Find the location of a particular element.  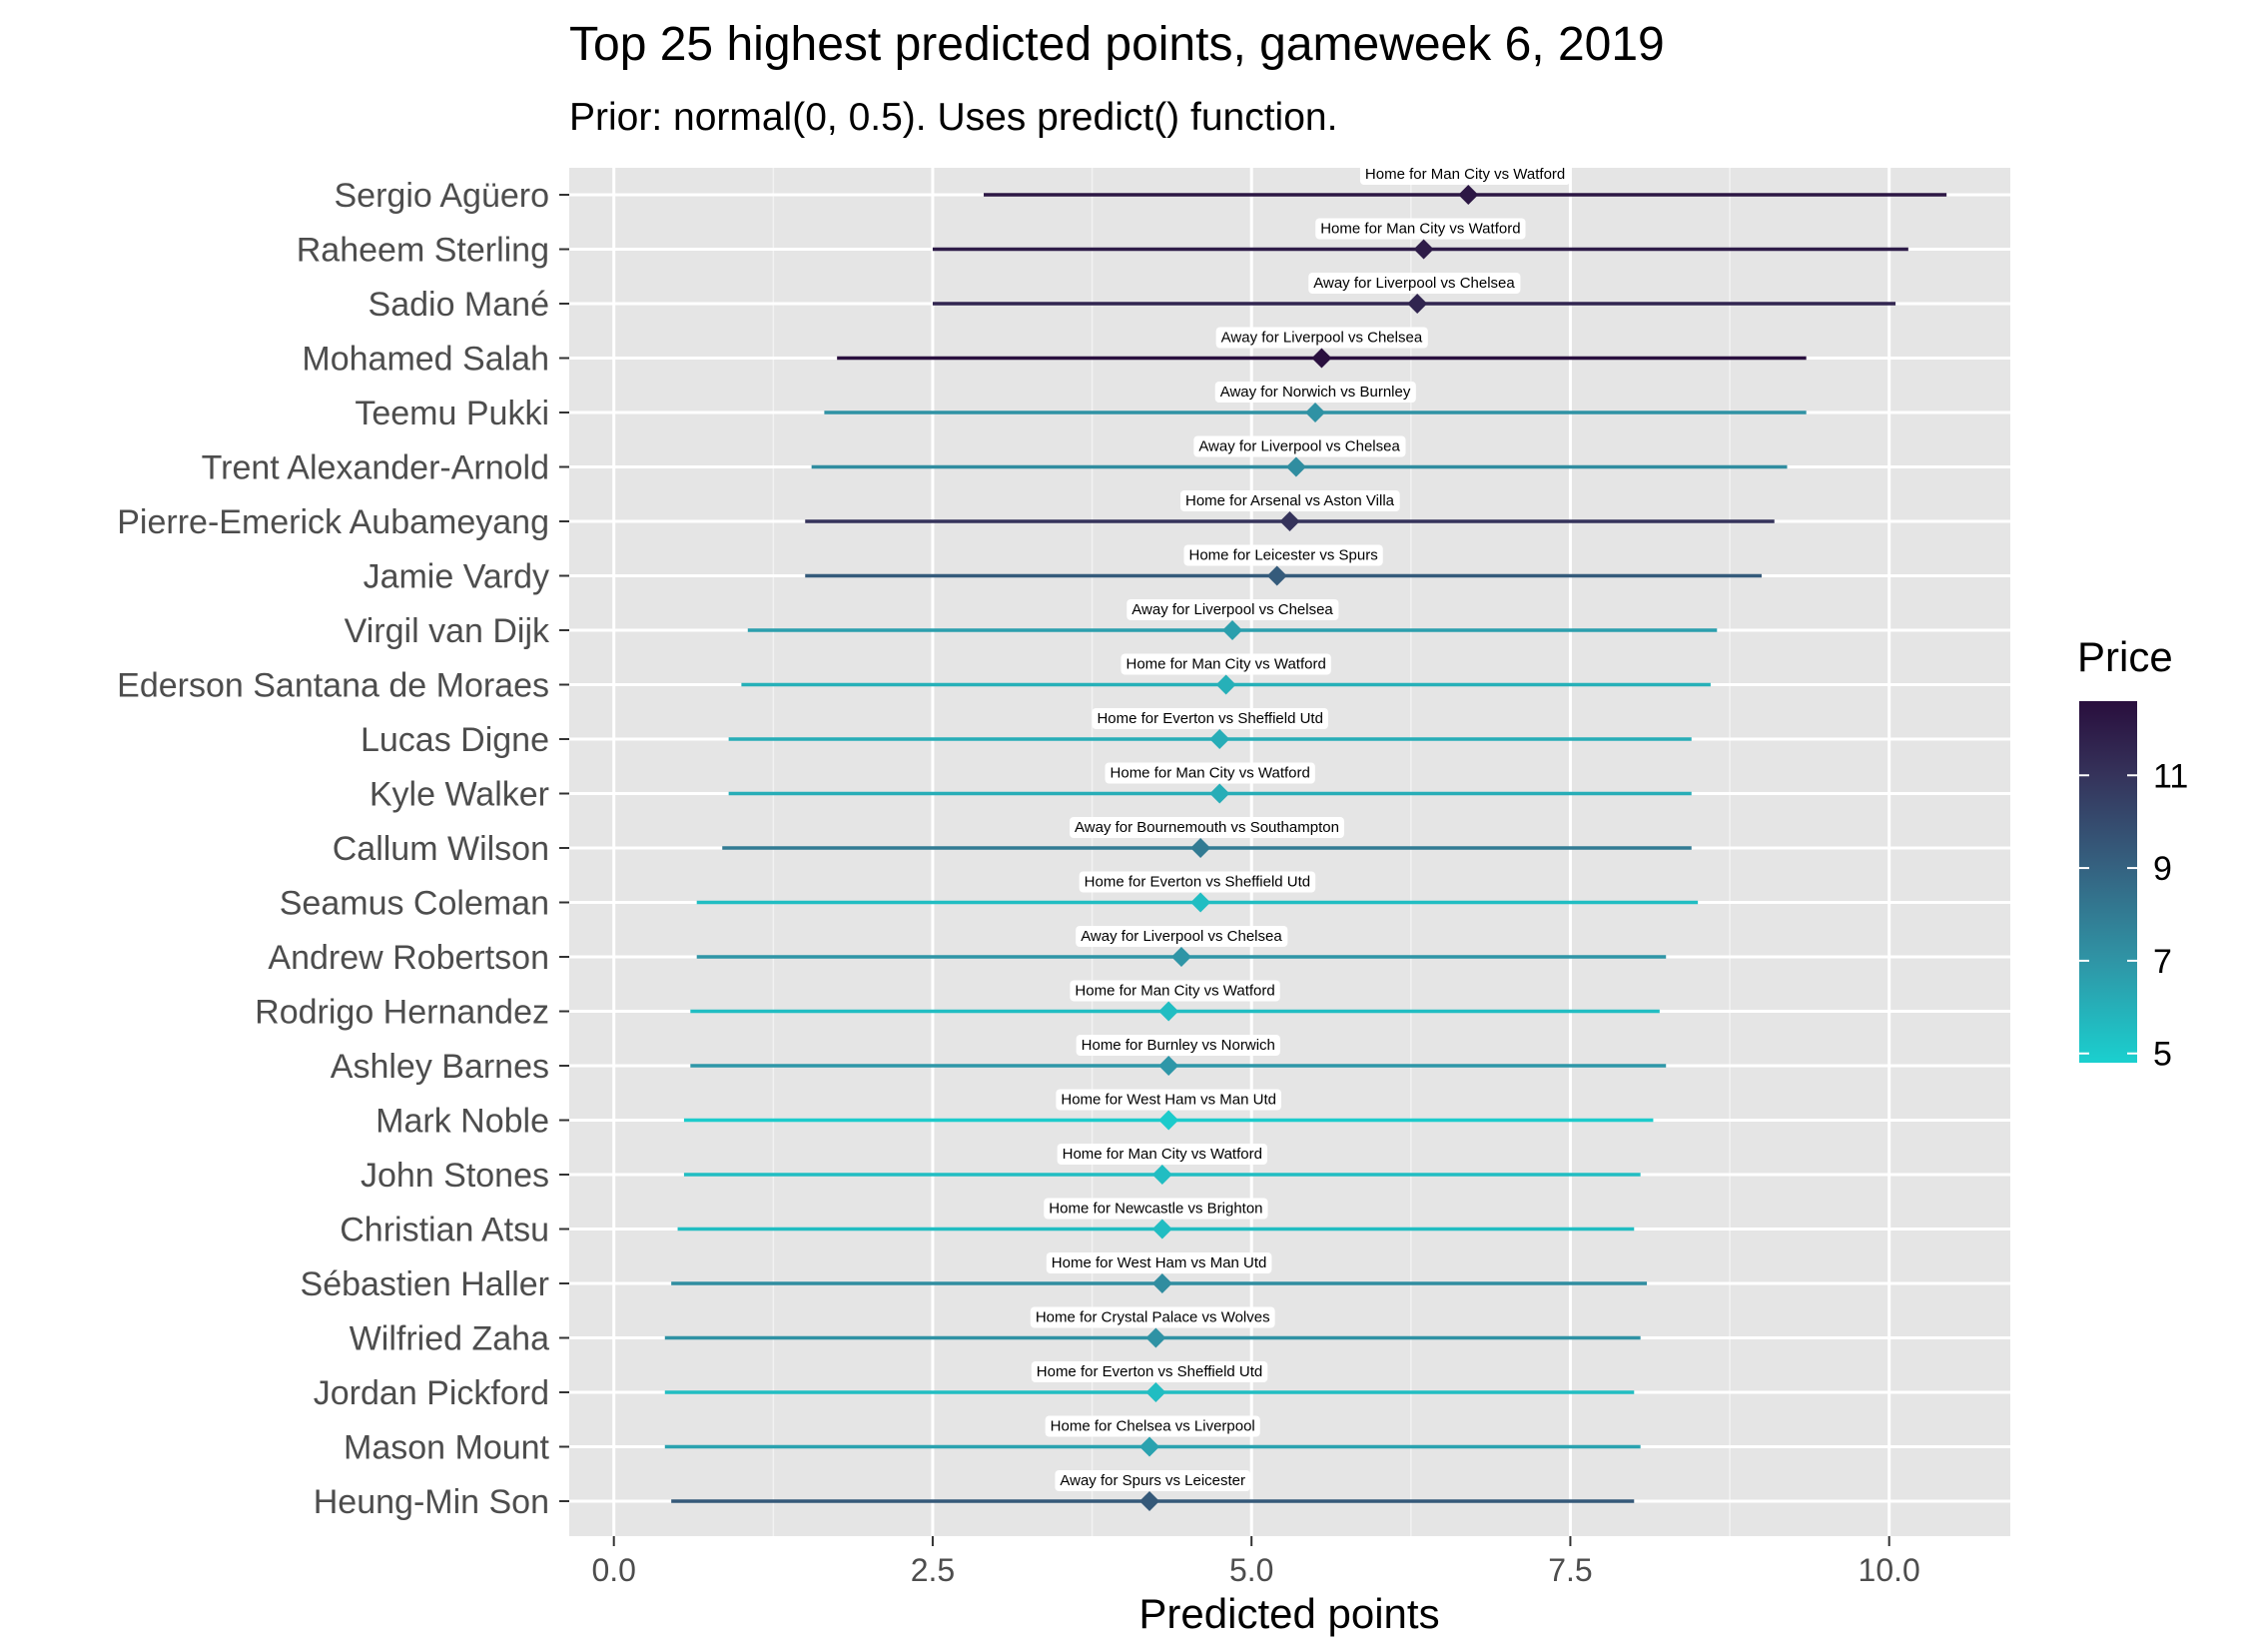

legend-tick-label: 9 is located at coordinates (2162, 869).